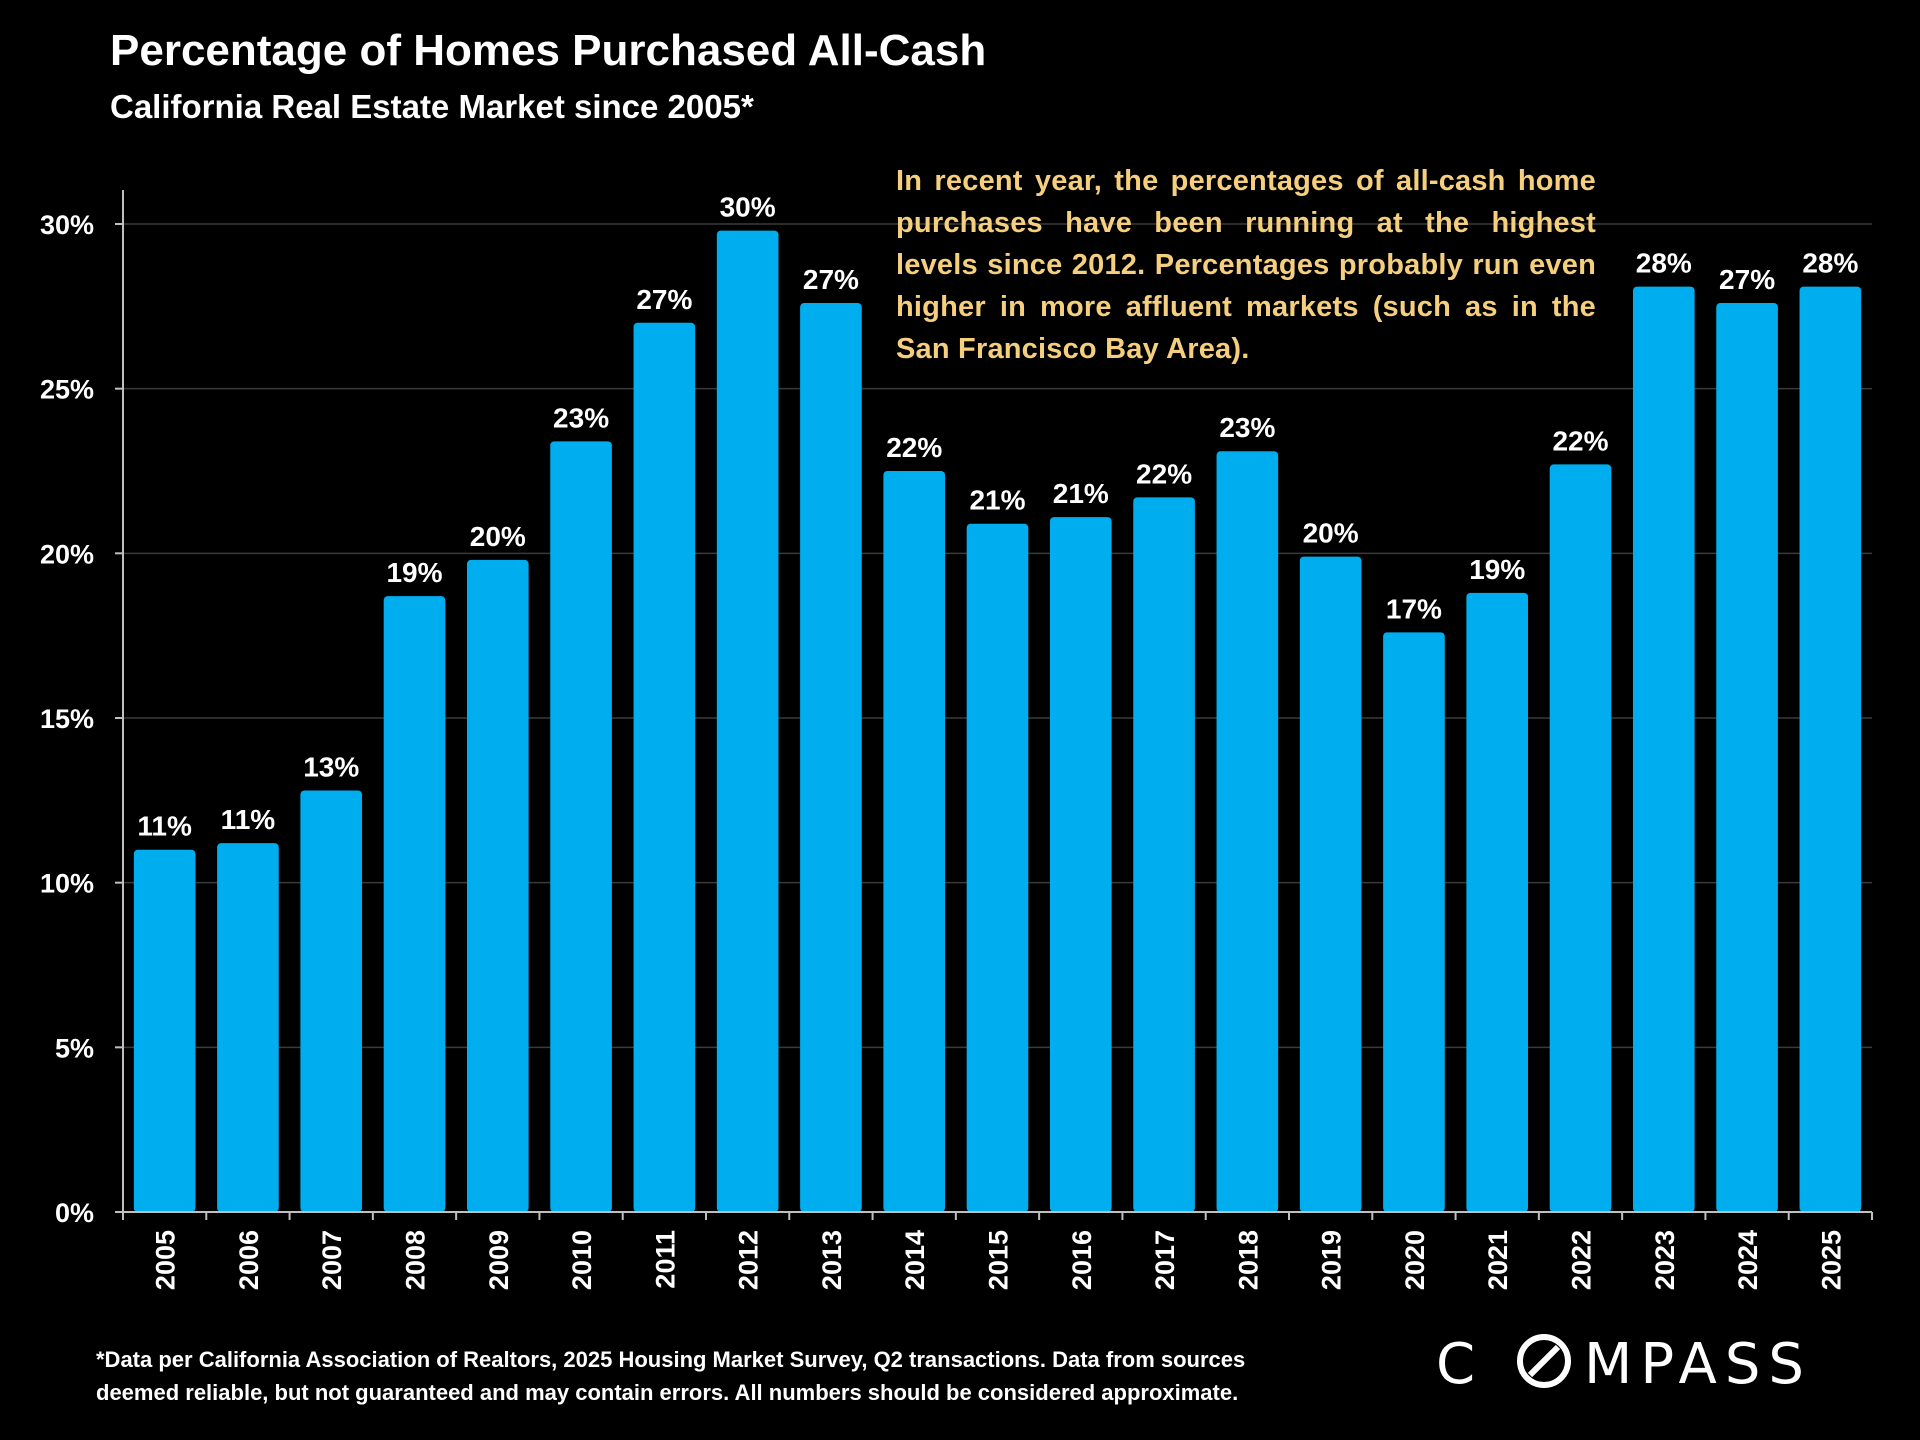  I want to click on y-tick-label: 30%, so click(67, 225).